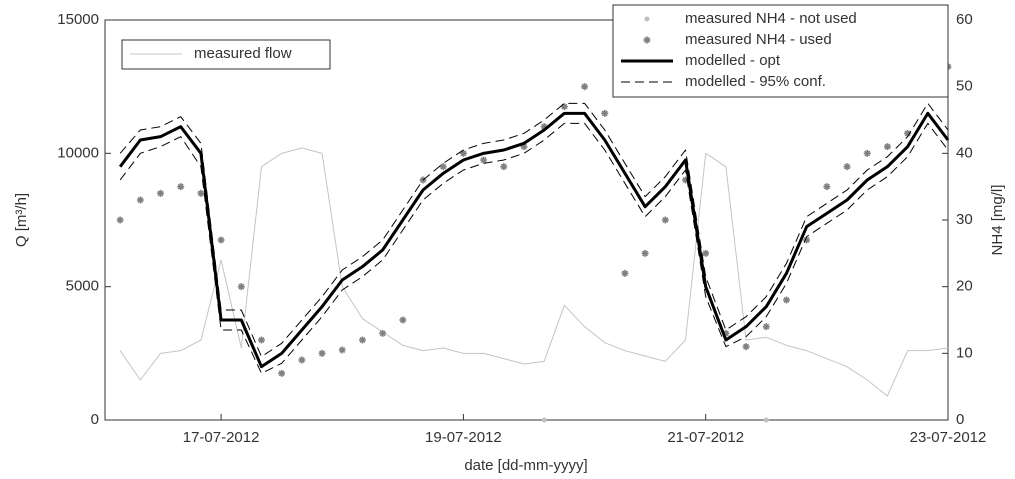 The height and width of the screenshot is (479, 1015). I want to click on y2-tick-label: 60, so click(964, 19).